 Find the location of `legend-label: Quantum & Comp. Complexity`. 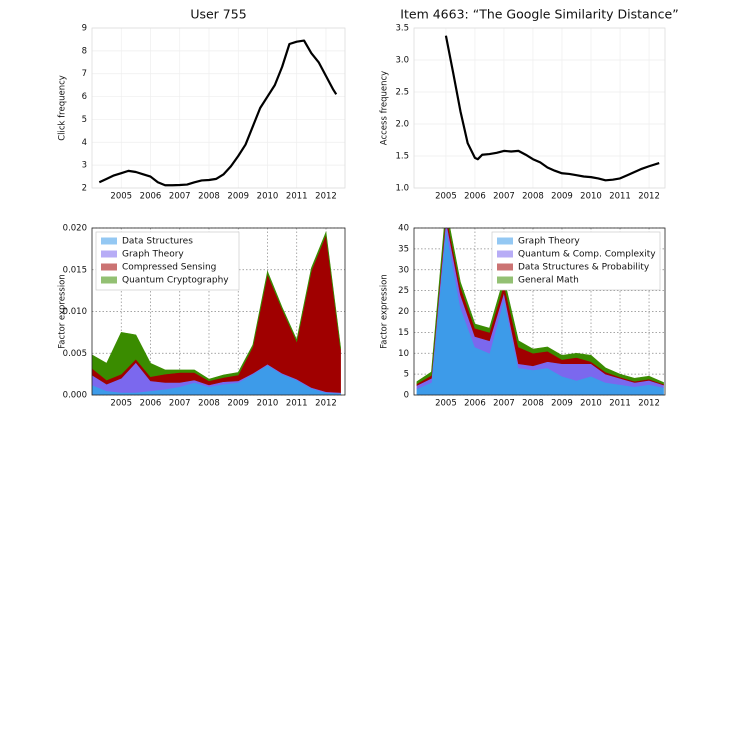

legend-label: Quantum & Comp. Complexity is located at coordinates (587, 255).